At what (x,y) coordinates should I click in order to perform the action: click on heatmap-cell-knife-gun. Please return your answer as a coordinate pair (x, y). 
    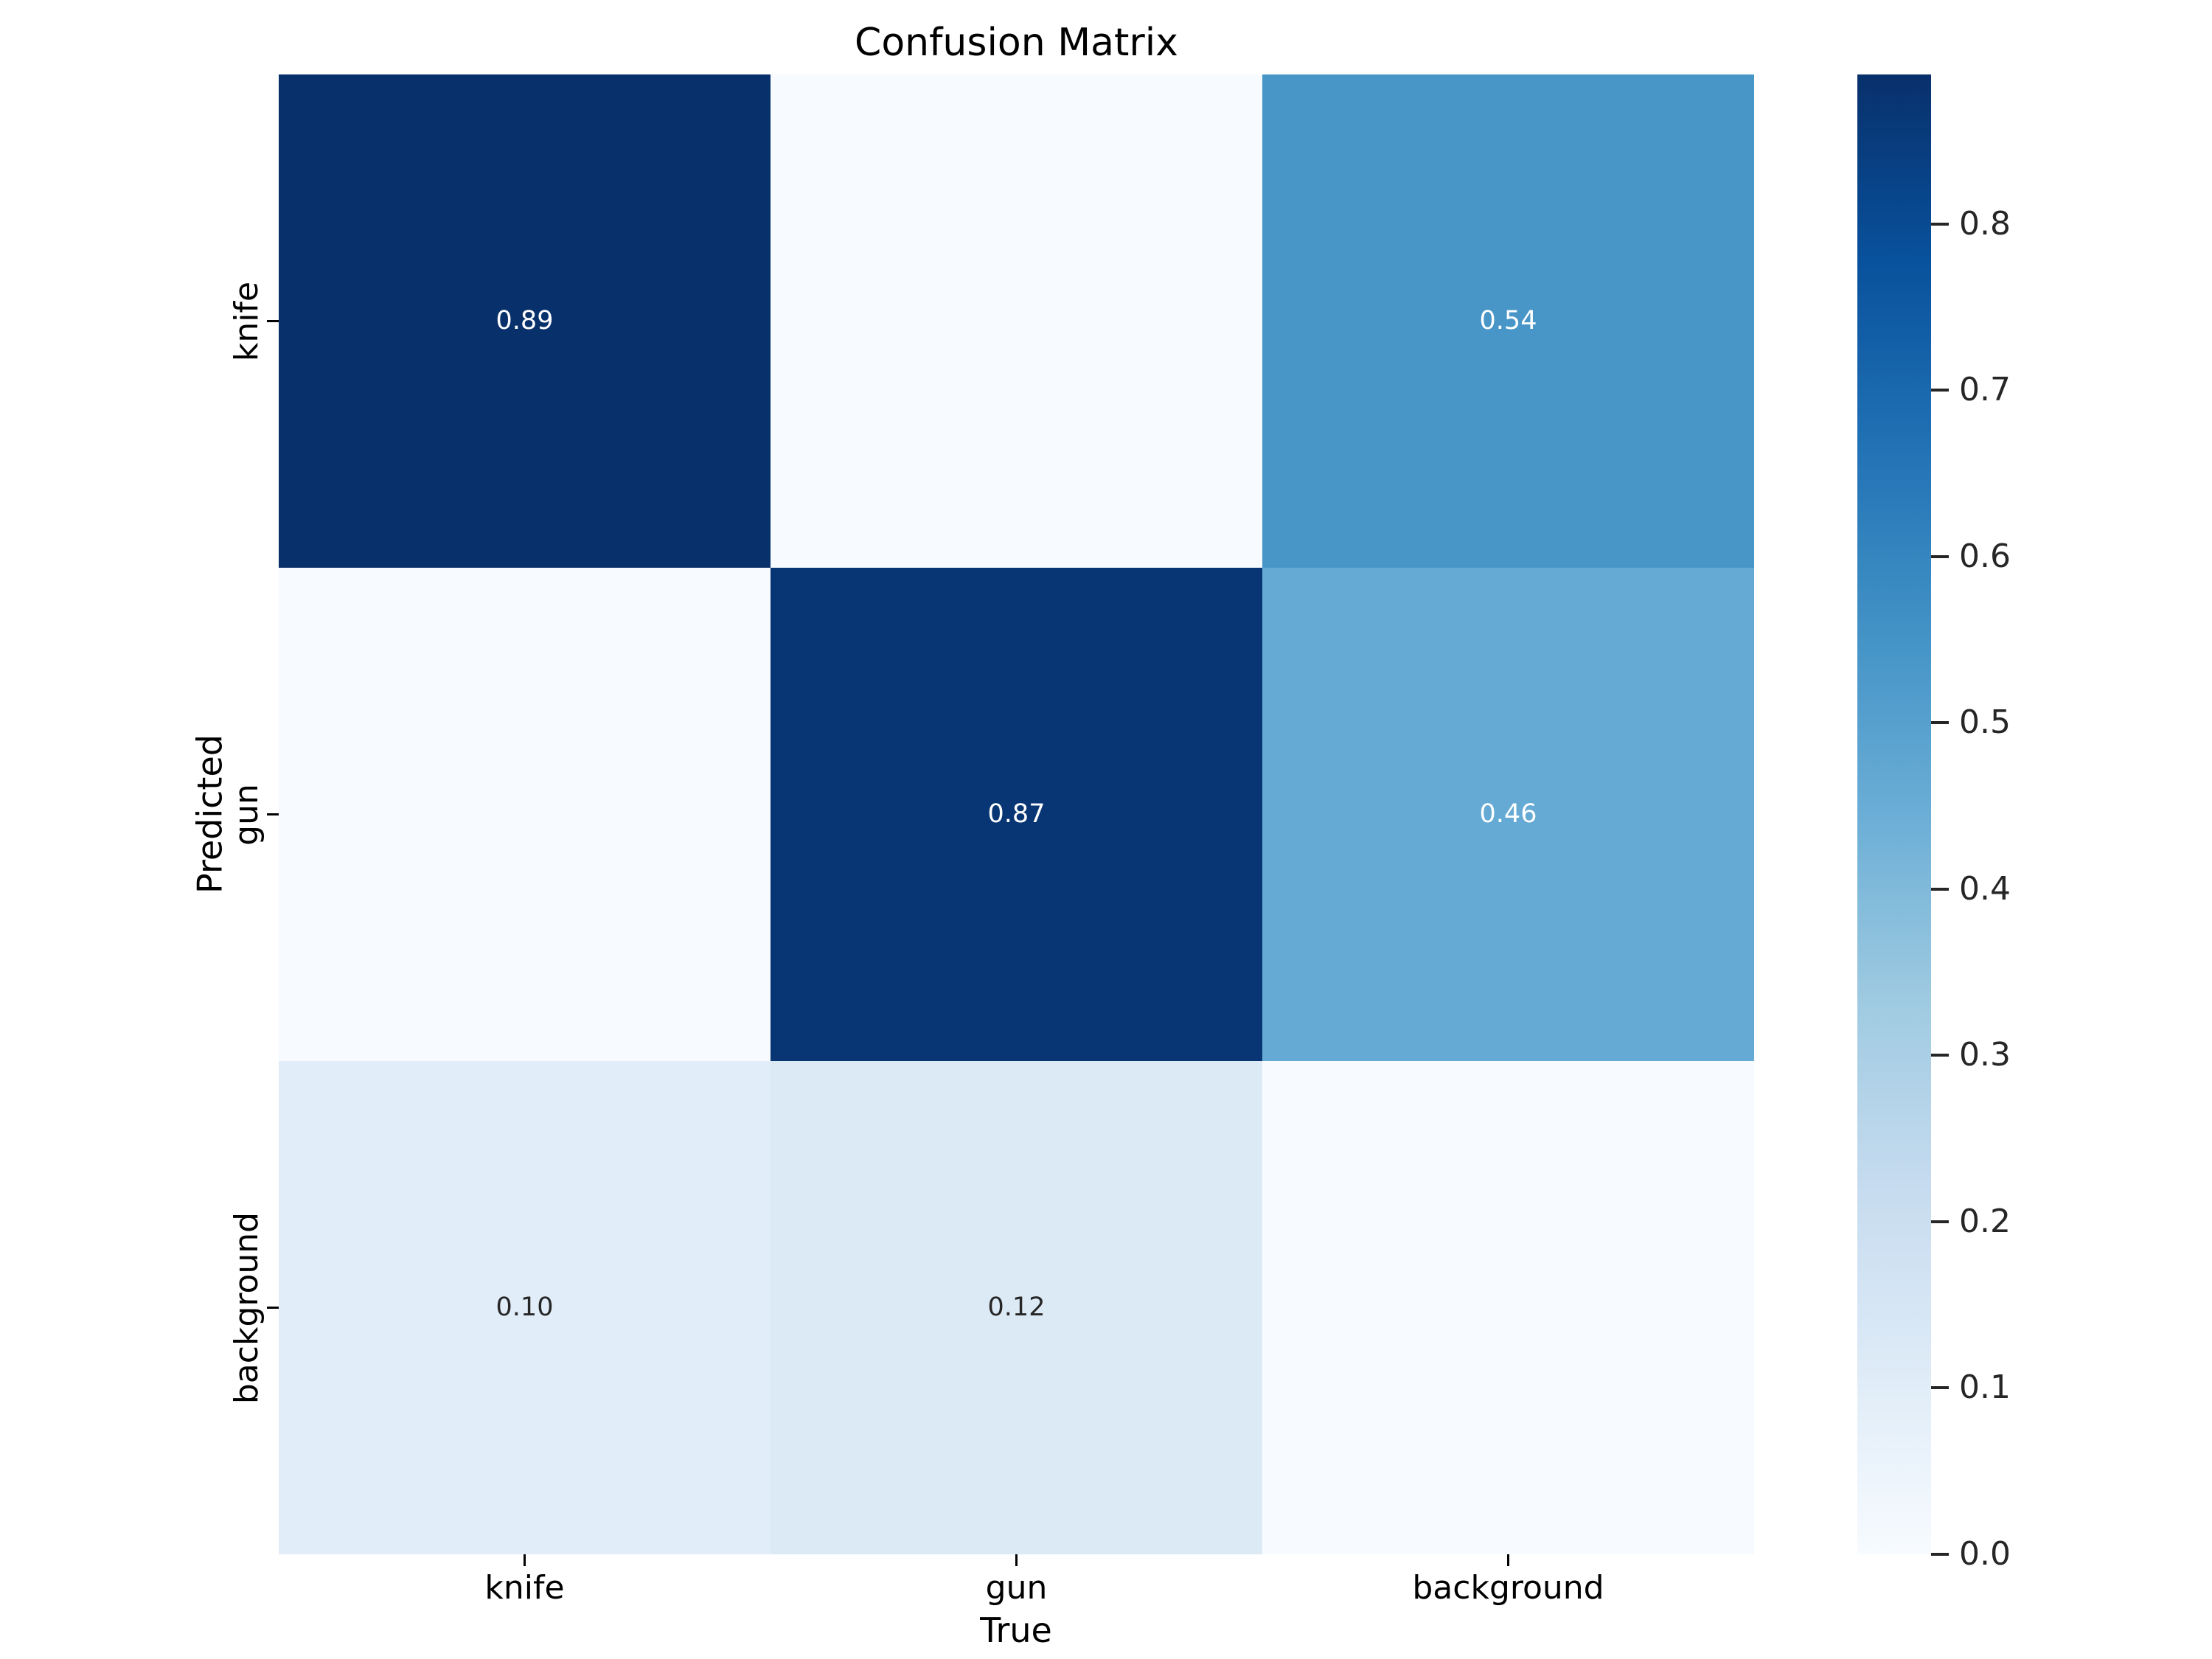
    Looking at the image, I should click on (1016, 321).